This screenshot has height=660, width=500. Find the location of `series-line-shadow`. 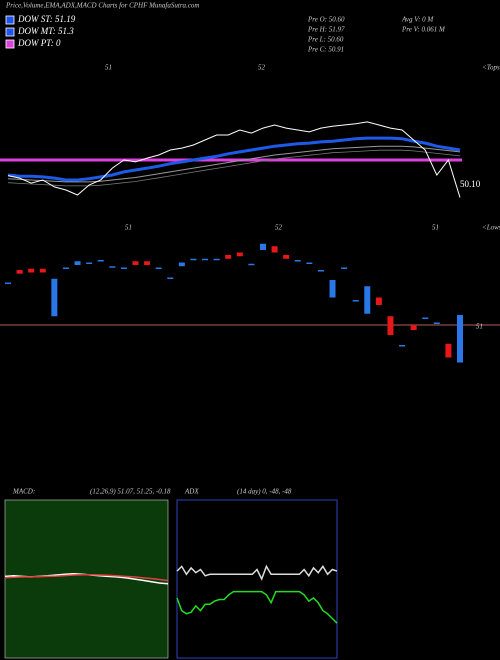

series-line-shadow is located at coordinates (234, 168).